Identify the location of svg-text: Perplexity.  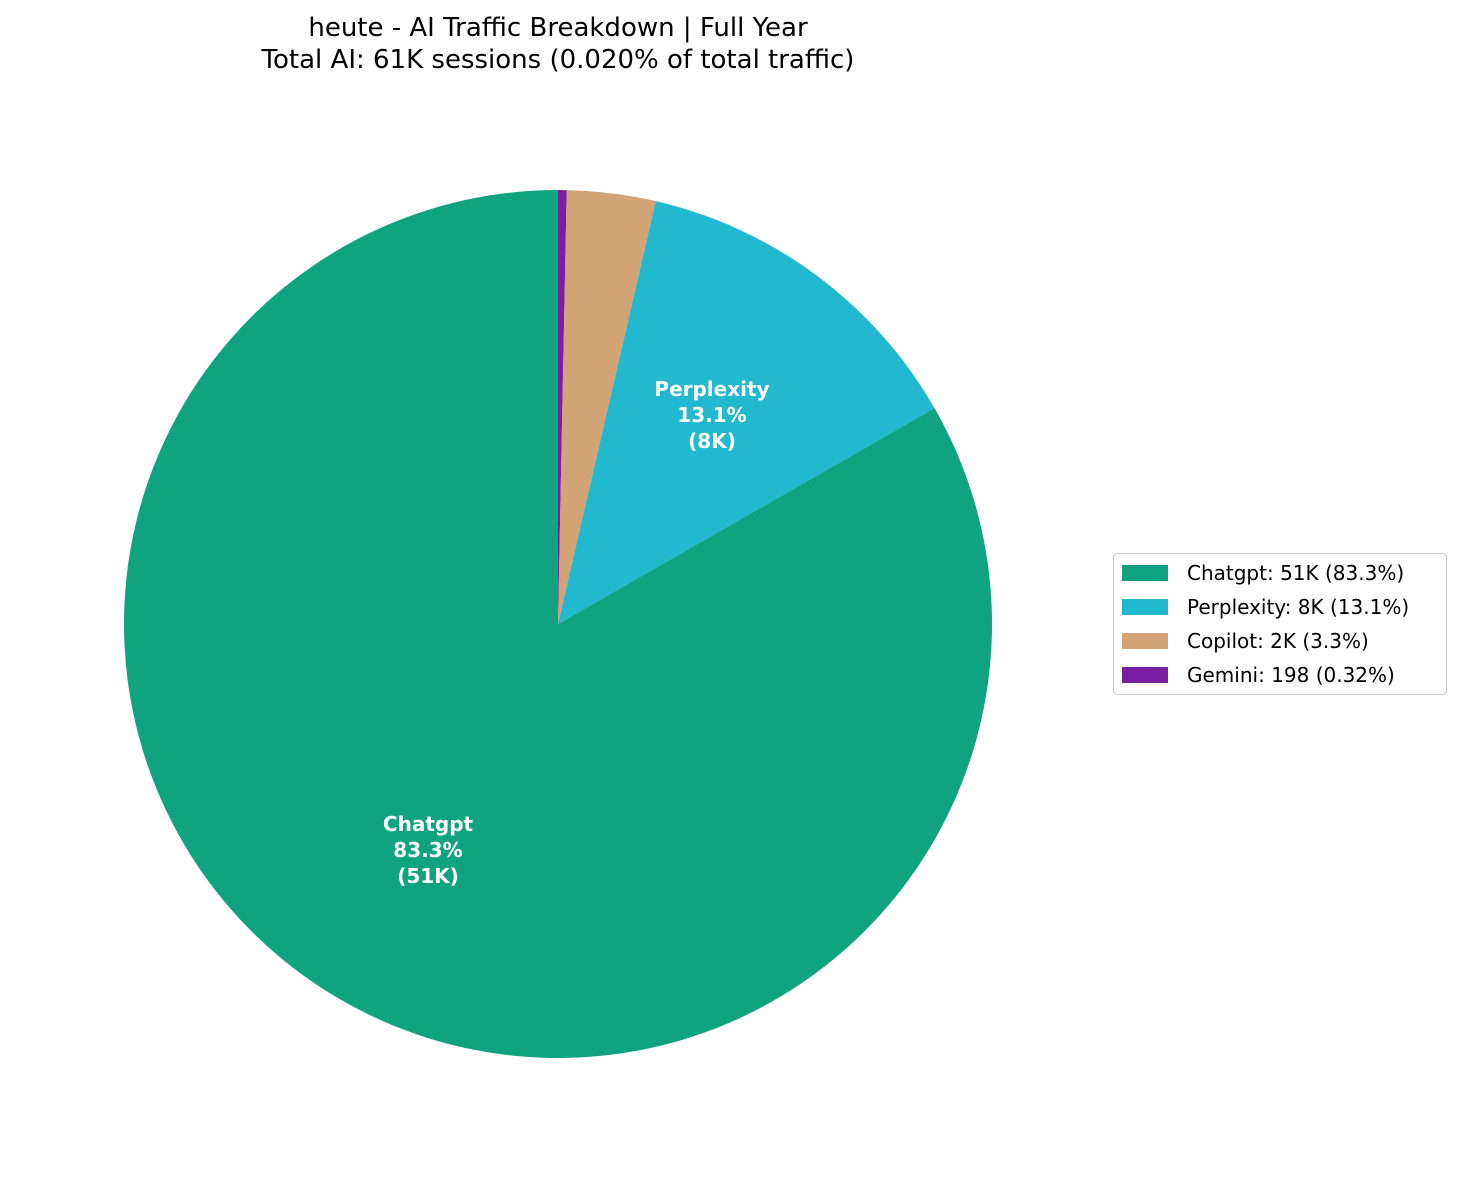
(711, 389).